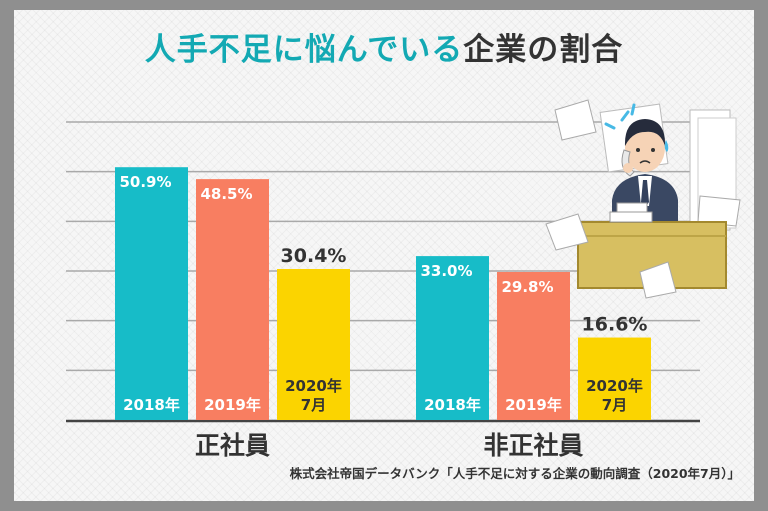  Describe the element at coordinates (446, 271) in the screenshot. I see `data-label: 33.0%` at that location.